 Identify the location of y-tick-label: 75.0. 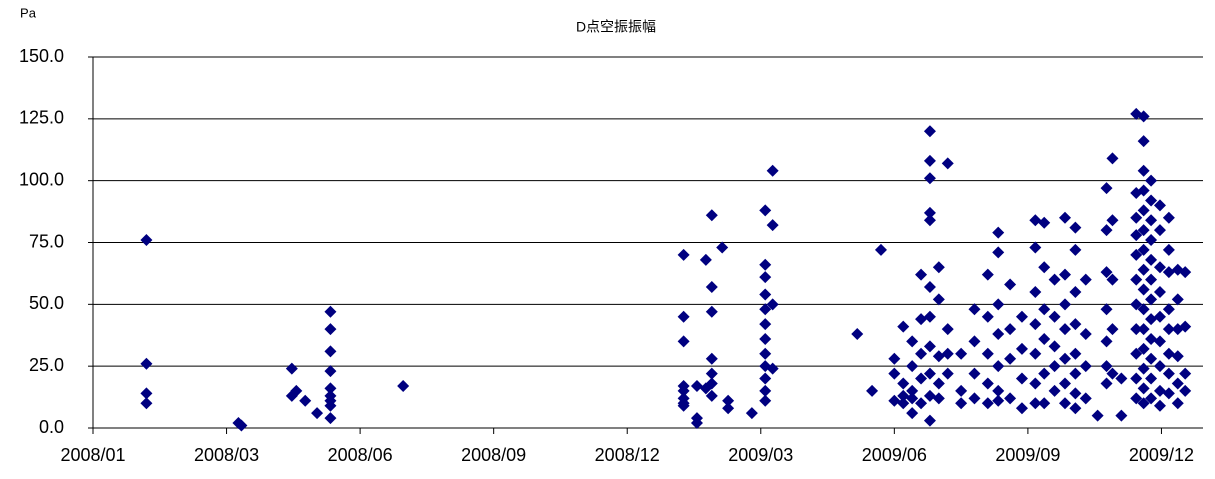
(46, 241).